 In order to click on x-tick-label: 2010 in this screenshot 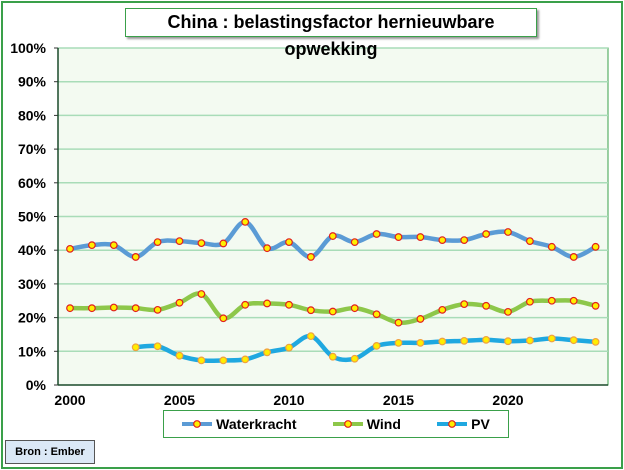, I will do `click(288, 400)`.